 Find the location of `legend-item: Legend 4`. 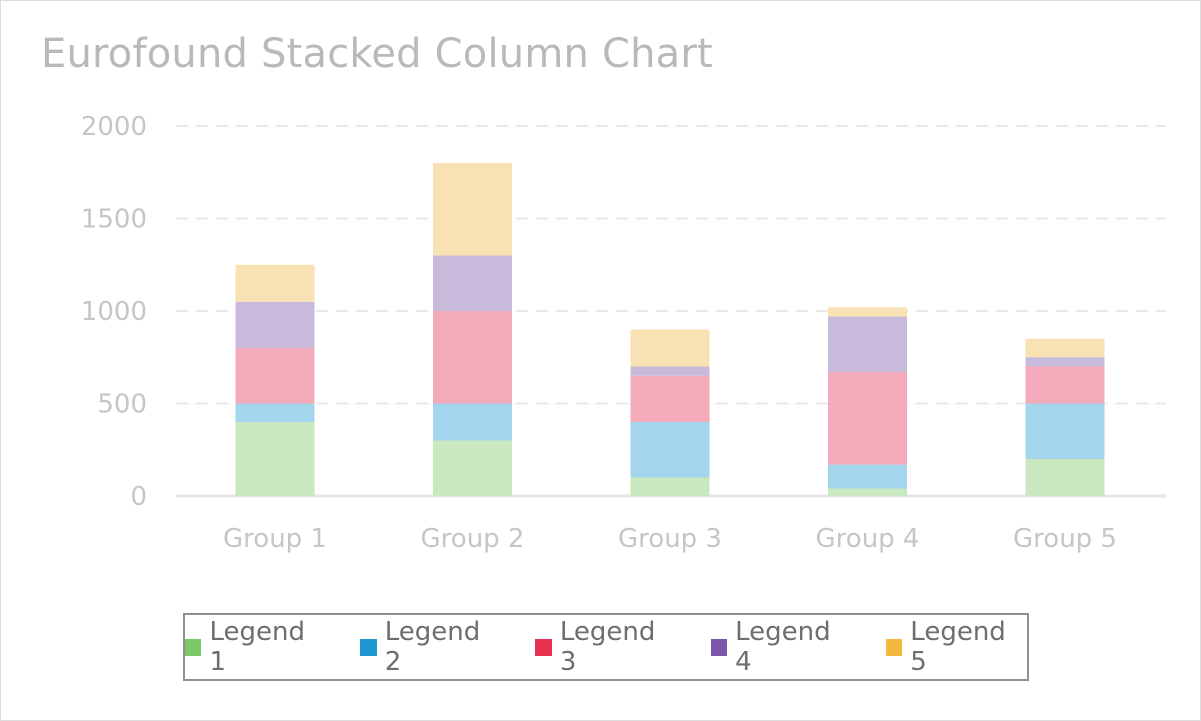

legend-item: Legend 4 is located at coordinates (781, 647).